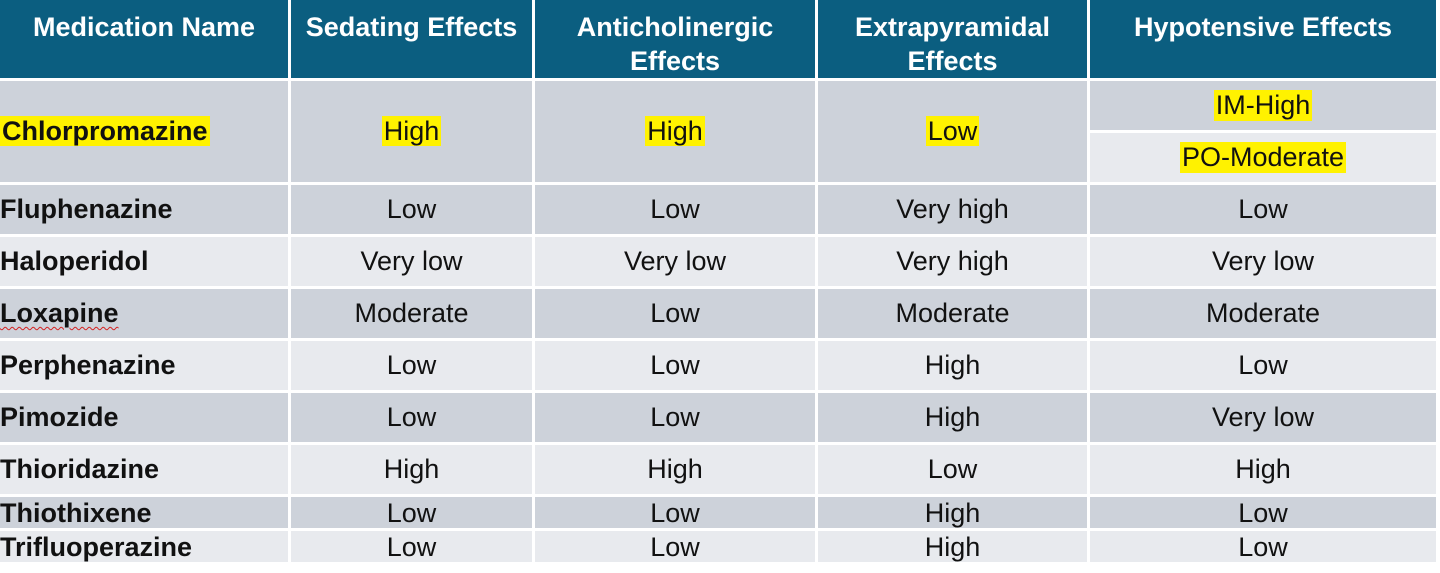  I want to click on table-row: Perphenazine Low Low High Low, so click(718, 367).